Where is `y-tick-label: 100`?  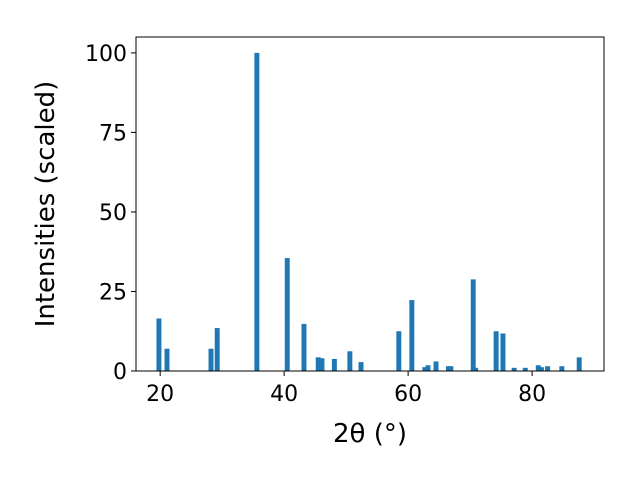 y-tick-label: 100 is located at coordinates (106, 54).